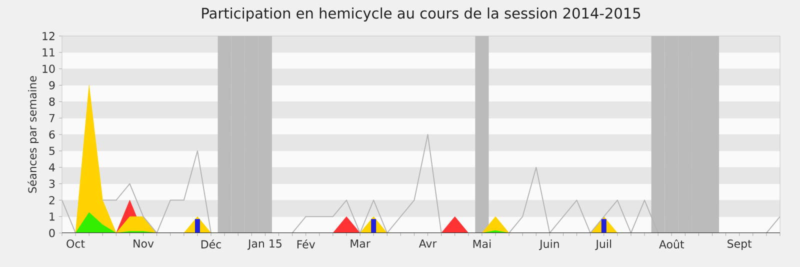  Describe the element at coordinates (549, 245) in the screenshot. I see `x-tick-label: Juin` at that location.